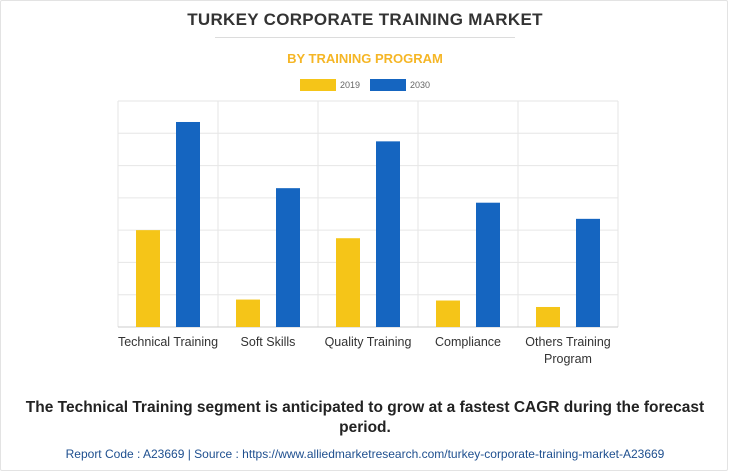 The image size is (730, 473). What do you see at coordinates (365, 58) in the screenshot?
I see `chart-subtitle: BY TRAINING PROGRAM` at bounding box center [365, 58].